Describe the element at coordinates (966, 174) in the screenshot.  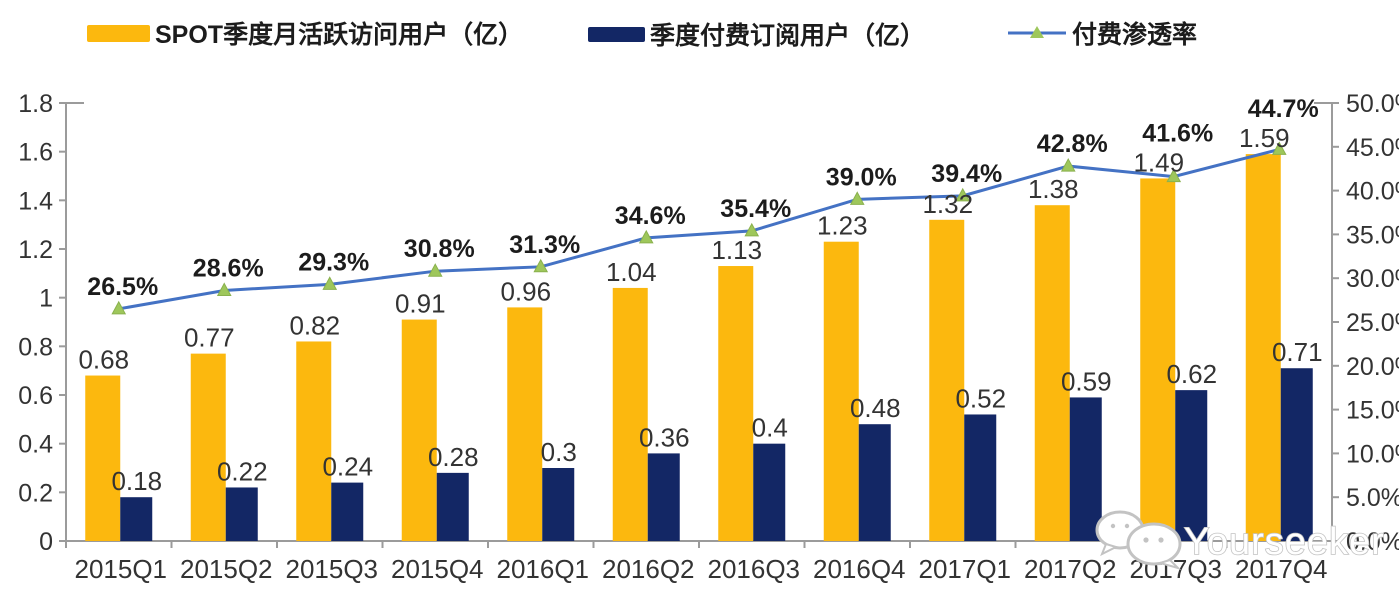
I see `penetration-value-label: 39.4%` at that location.